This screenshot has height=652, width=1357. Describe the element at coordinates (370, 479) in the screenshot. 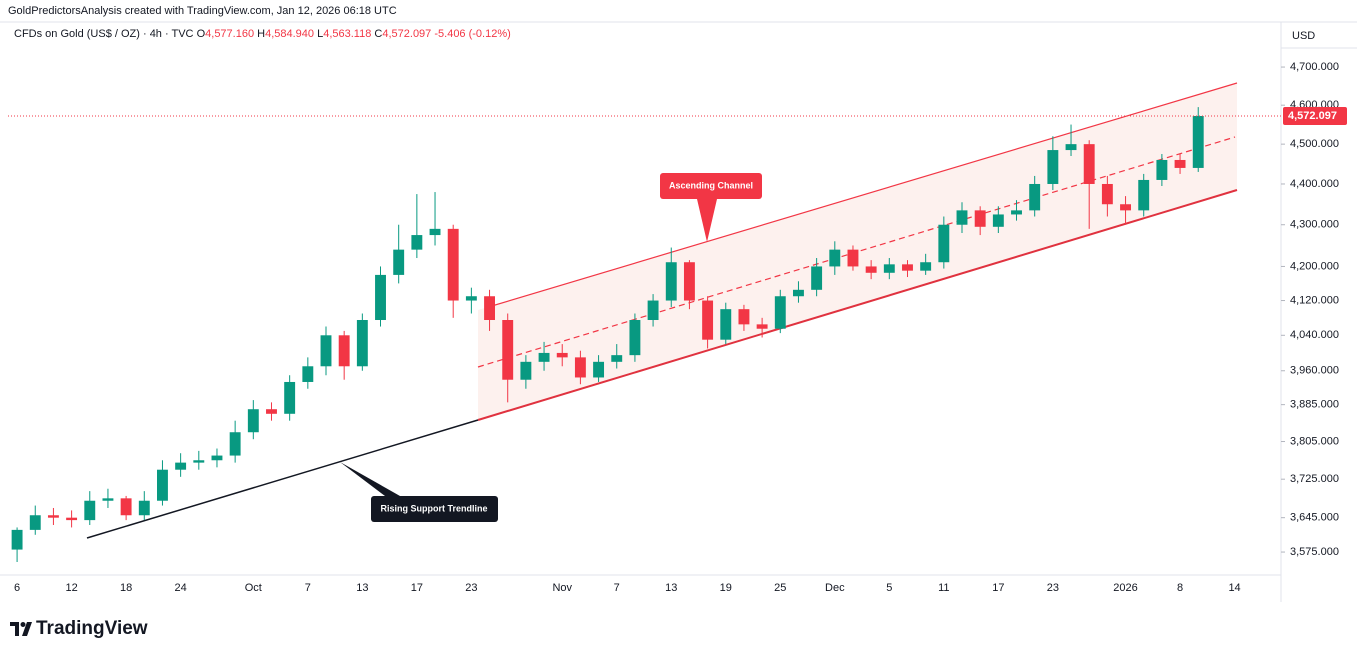

I see `callout-pointer` at that location.